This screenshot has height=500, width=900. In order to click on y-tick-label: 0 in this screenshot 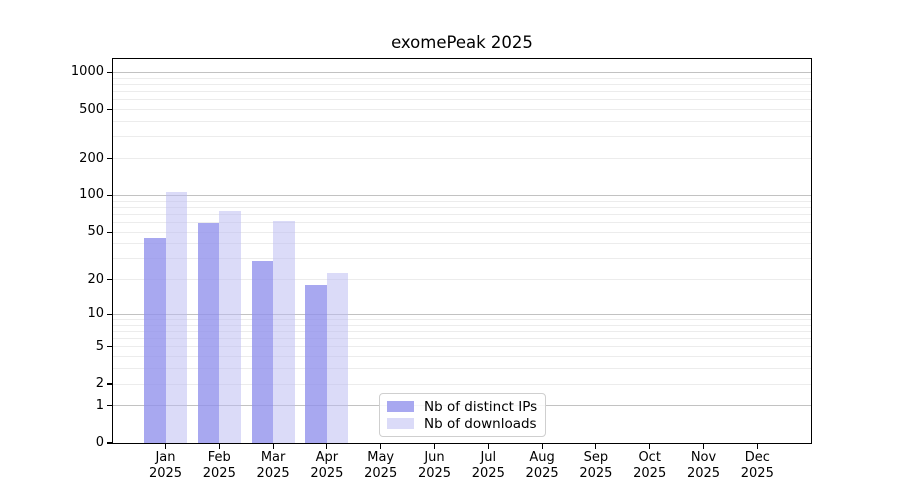, I will do `click(99, 442)`.